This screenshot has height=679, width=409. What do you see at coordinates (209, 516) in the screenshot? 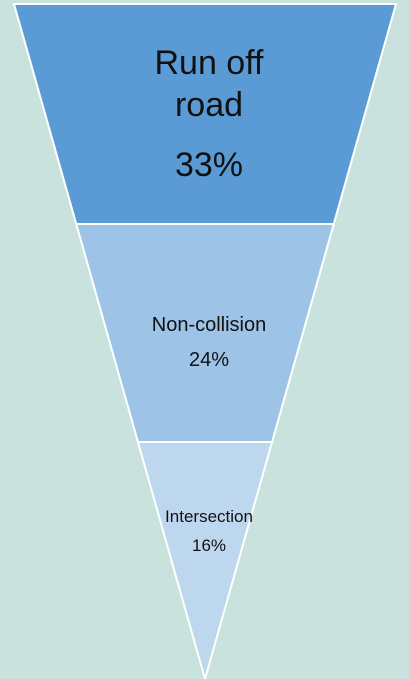
I see `segment-label: Intersection` at bounding box center [209, 516].